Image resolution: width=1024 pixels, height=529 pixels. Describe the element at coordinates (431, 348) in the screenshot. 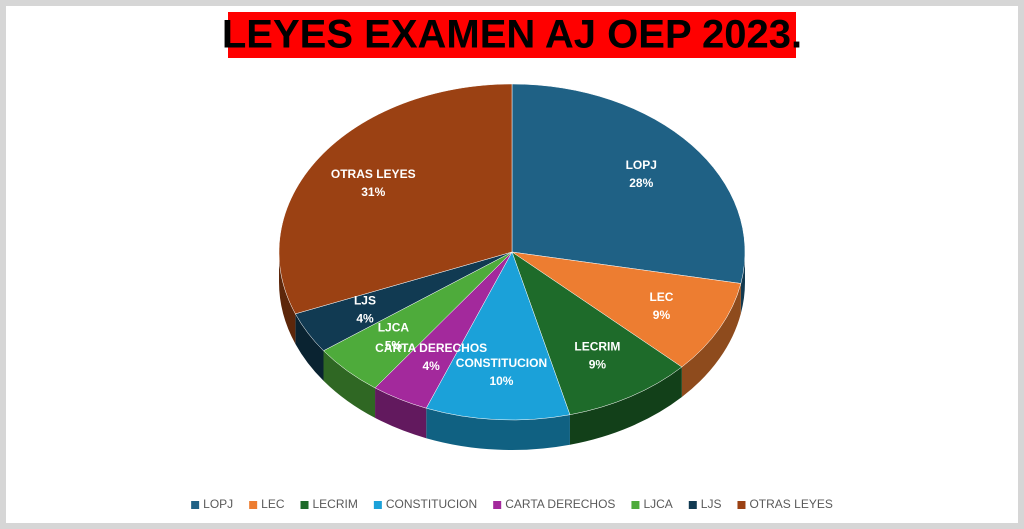

I see `data-label-name: CARTA DERECHOS` at that location.